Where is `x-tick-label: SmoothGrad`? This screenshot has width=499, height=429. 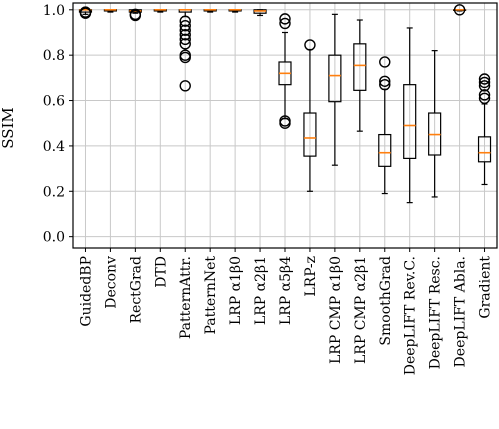 x-tick-label: SmoothGrad is located at coordinates (386, 301).